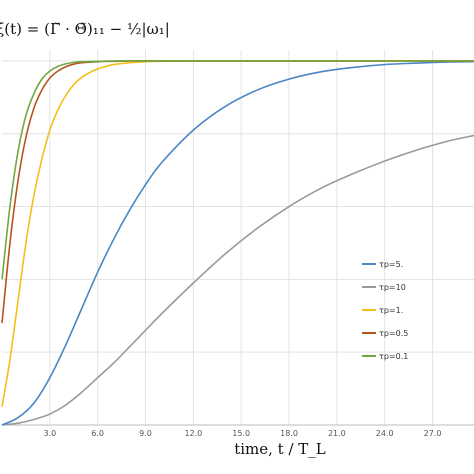 The image size is (474, 474). What do you see at coordinates (85, 29) in the screenshot?
I see `chart-formula: ξ(t) = (Γ̃ · Θ̃)₁₁ − ½|ω₁|` at bounding box center [85, 29].